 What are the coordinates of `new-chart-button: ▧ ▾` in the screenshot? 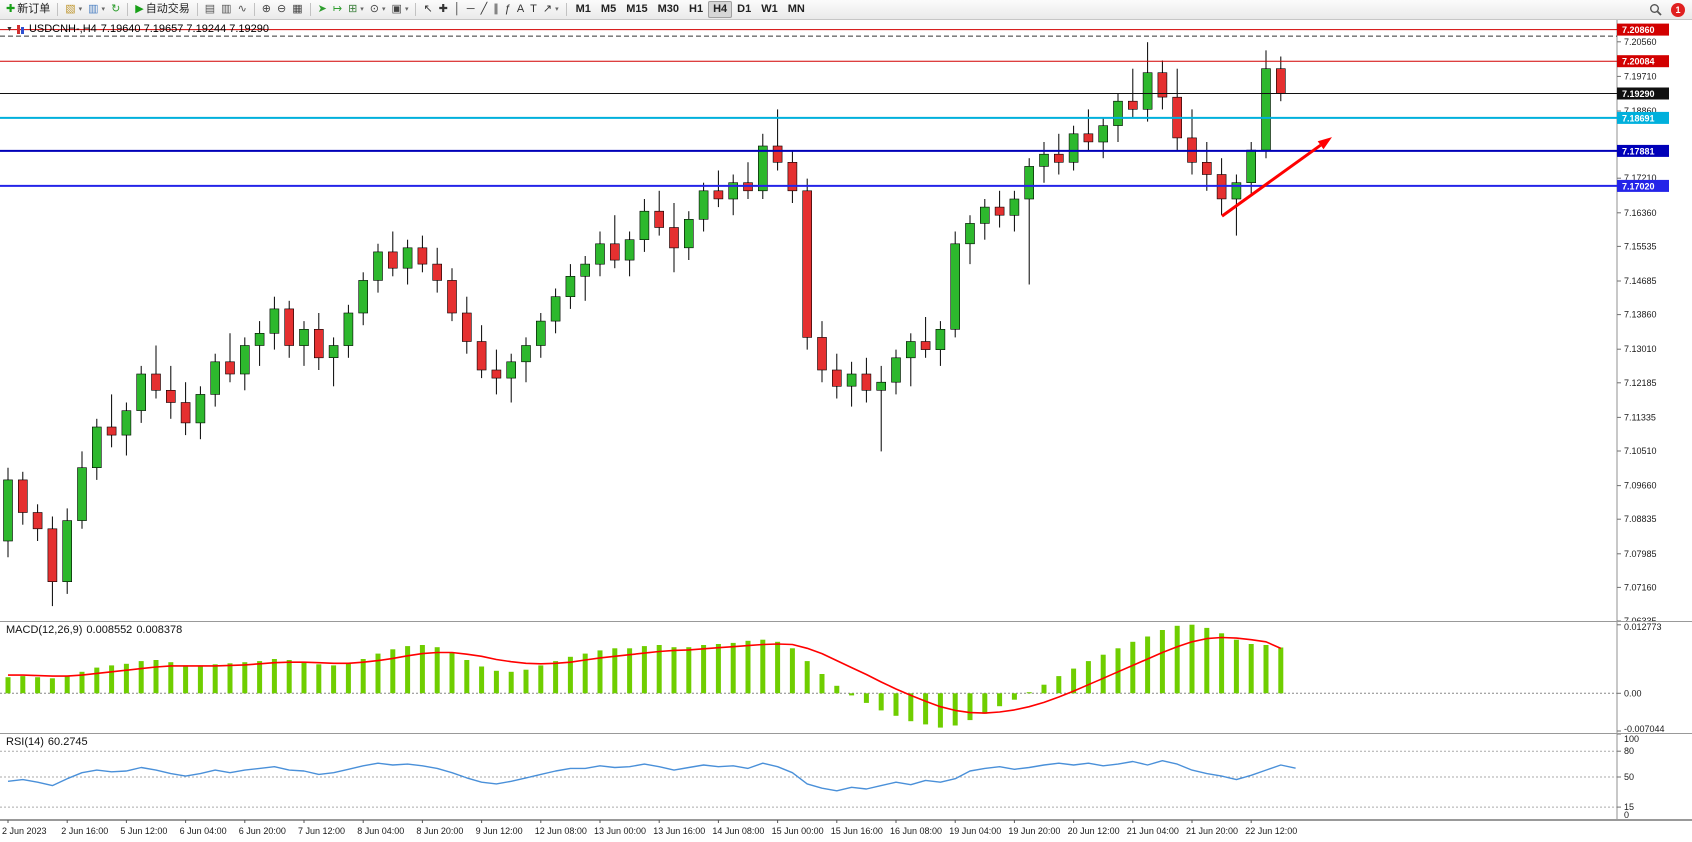 It's located at (73, 9).